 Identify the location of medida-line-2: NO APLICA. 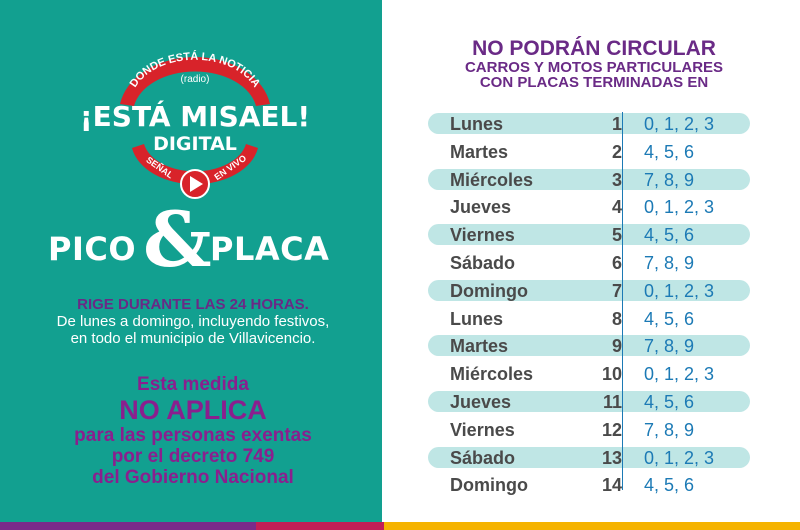
(193, 410).